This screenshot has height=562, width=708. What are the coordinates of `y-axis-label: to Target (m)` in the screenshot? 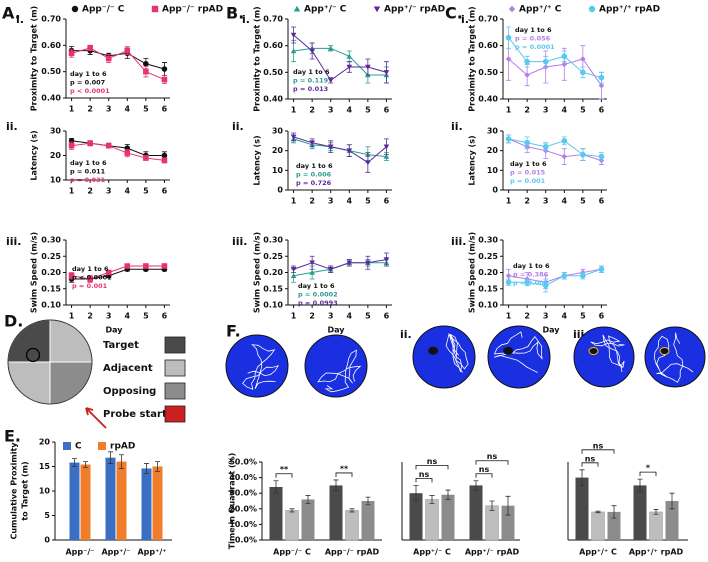 It's located at (25, 490).